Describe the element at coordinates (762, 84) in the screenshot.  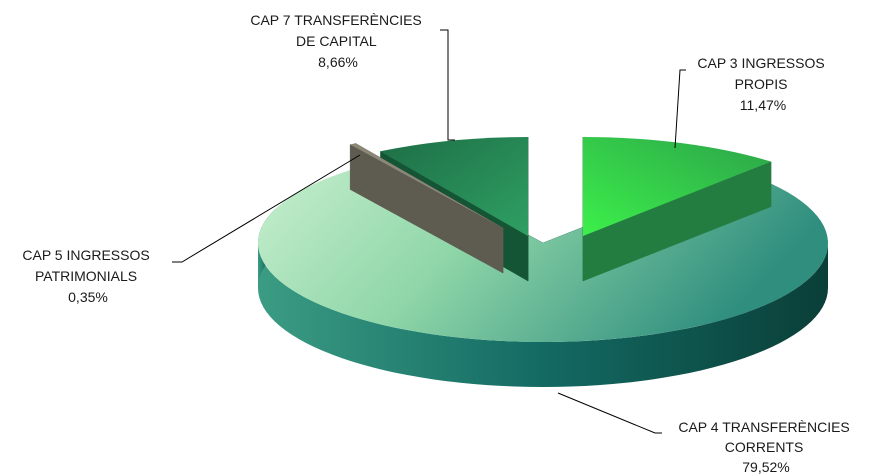
I see `data-label-cap3: CAP 3 INGRESSOS PROPIS 11,47%` at that location.